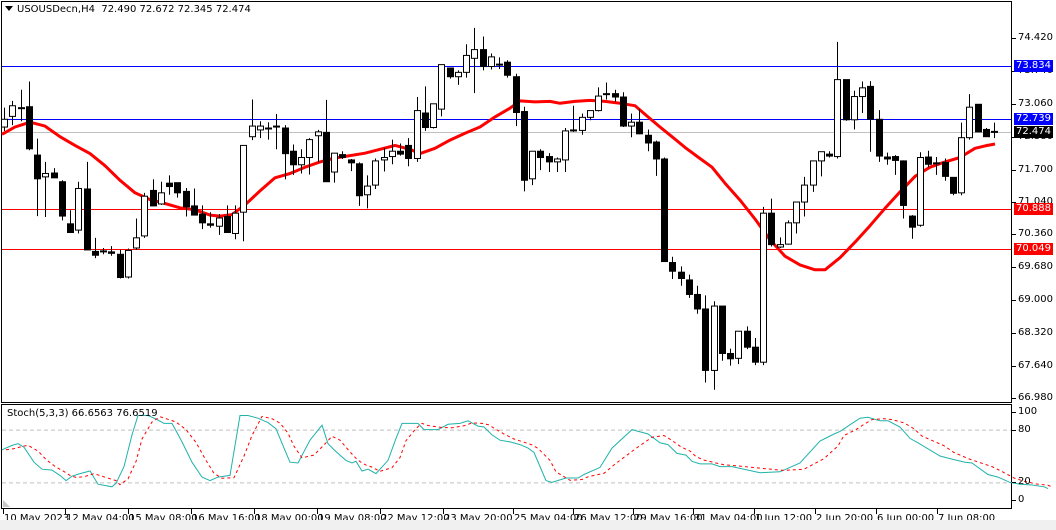 This screenshot has width=1056, height=530. Describe the element at coordinates (1035, 37) in the screenshot. I see `price-tick-label: 74.420` at that location.